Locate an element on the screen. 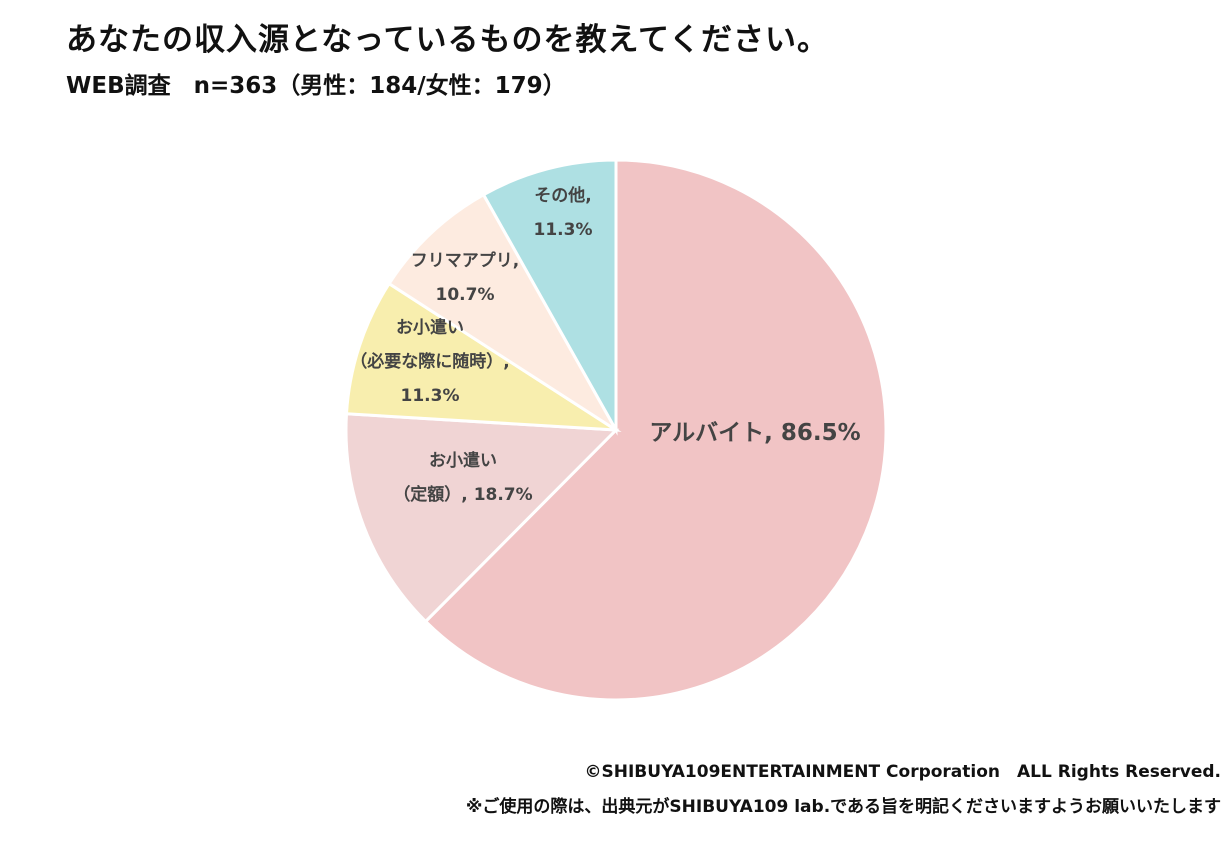 The height and width of the screenshot is (845, 1229). data-label: アルバイト, 86.5% is located at coordinates (754, 433).